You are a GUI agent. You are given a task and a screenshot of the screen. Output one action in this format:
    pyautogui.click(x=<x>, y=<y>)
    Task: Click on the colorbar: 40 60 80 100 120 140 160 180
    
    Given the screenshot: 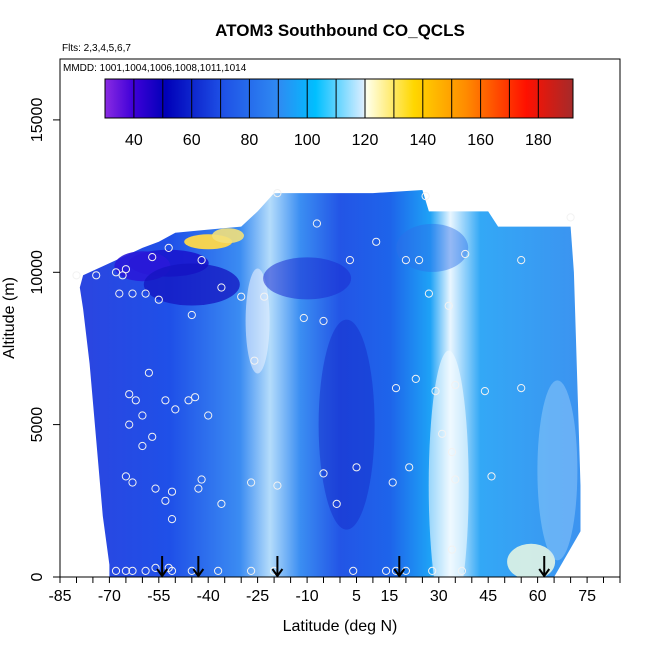 What is the action you would take?
    pyautogui.click(x=339, y=113)
    